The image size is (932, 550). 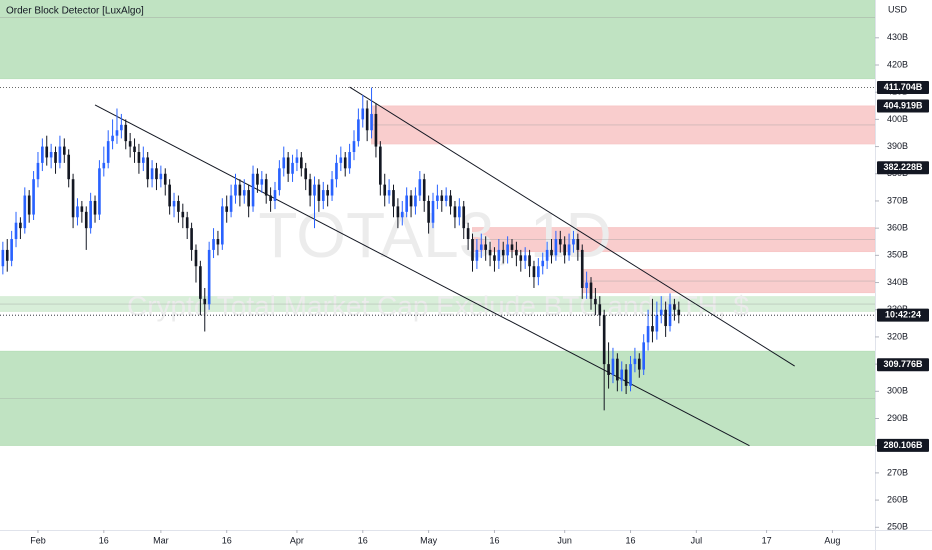 I want to click on y-tick-label: 360B, so click(x=897, y=228).